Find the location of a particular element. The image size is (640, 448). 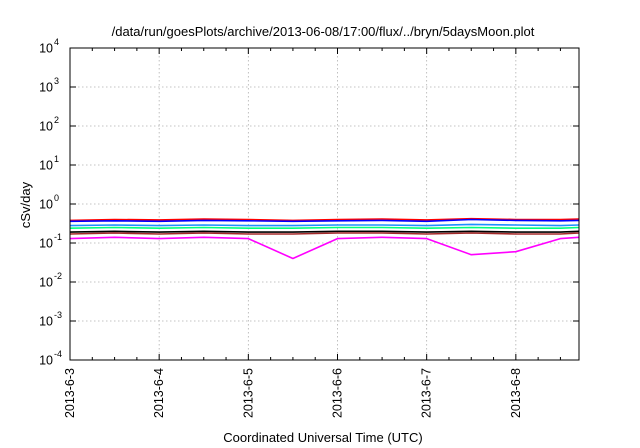

y-tick-label: 10 -4 is located at coordinates (50, 358).